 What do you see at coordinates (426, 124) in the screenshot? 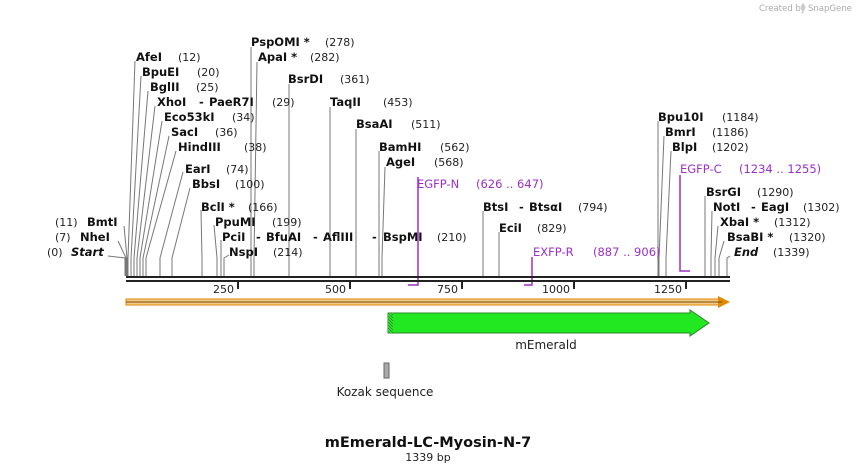
I see `site-pos: (511)` at bounding box center [426, 124].